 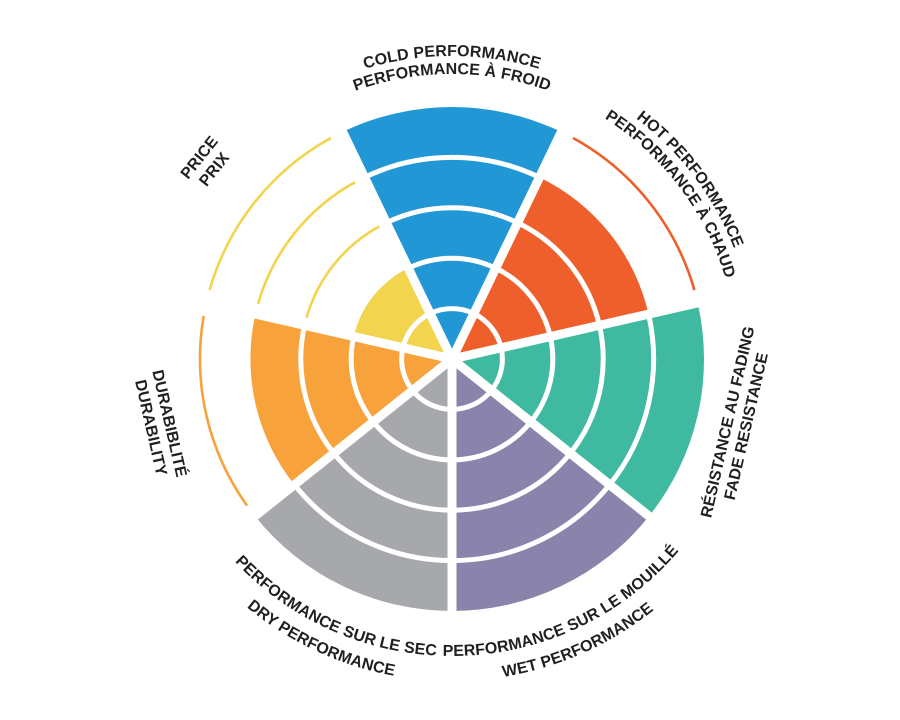 I want to click on hot-performance-label-en-text: HOT PERFORMANCE, so click(x=690, y=179).